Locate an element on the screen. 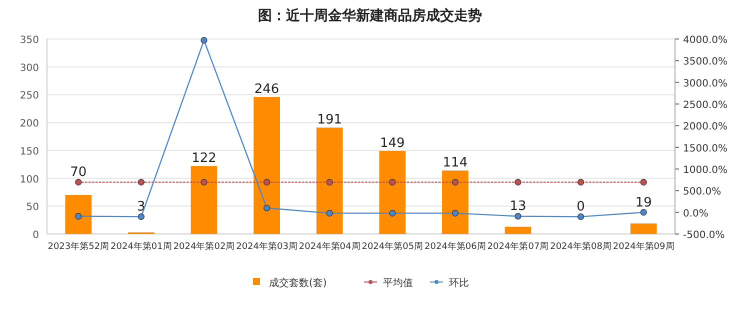  data-label: 3 is located at coordinates (141, 207).